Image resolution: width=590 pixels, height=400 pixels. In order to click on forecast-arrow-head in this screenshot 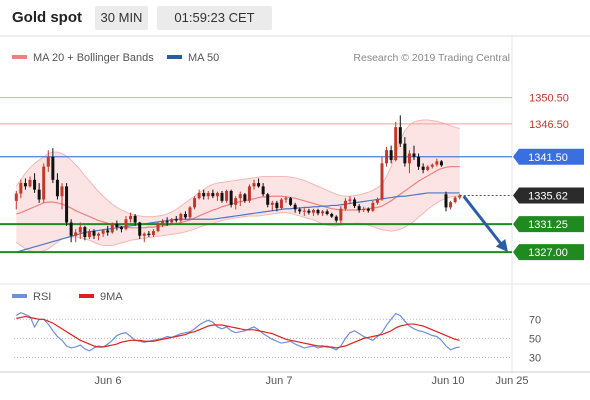, I will do `click(501, 245)`.